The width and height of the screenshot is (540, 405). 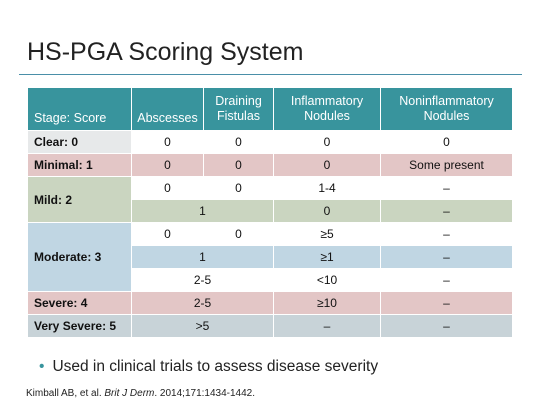 I want to click on cell-abscesses-fistulas: >5, so click(x=202, y=326).